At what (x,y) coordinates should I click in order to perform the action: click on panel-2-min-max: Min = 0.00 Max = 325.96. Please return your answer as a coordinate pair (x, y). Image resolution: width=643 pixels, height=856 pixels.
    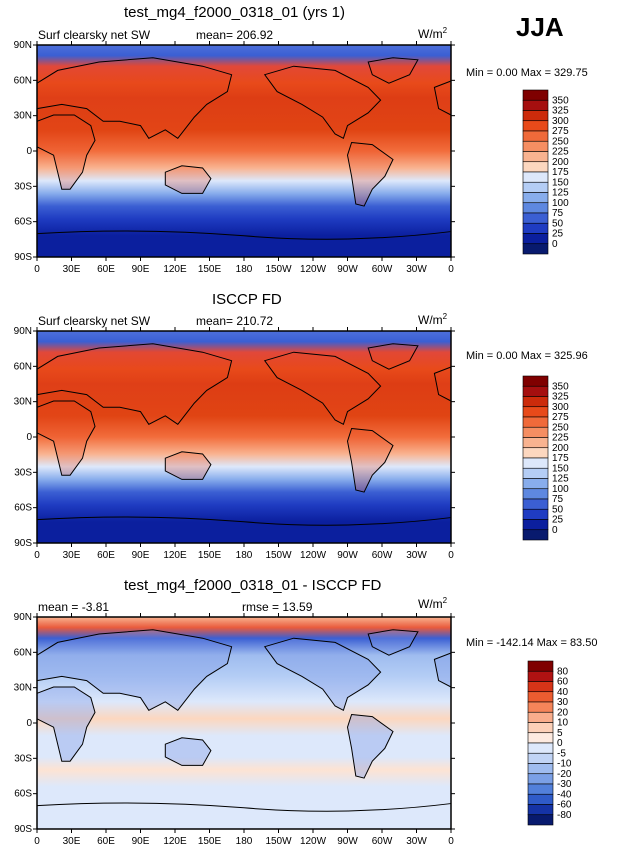
    Looking at the image, I should click on (527, 356).